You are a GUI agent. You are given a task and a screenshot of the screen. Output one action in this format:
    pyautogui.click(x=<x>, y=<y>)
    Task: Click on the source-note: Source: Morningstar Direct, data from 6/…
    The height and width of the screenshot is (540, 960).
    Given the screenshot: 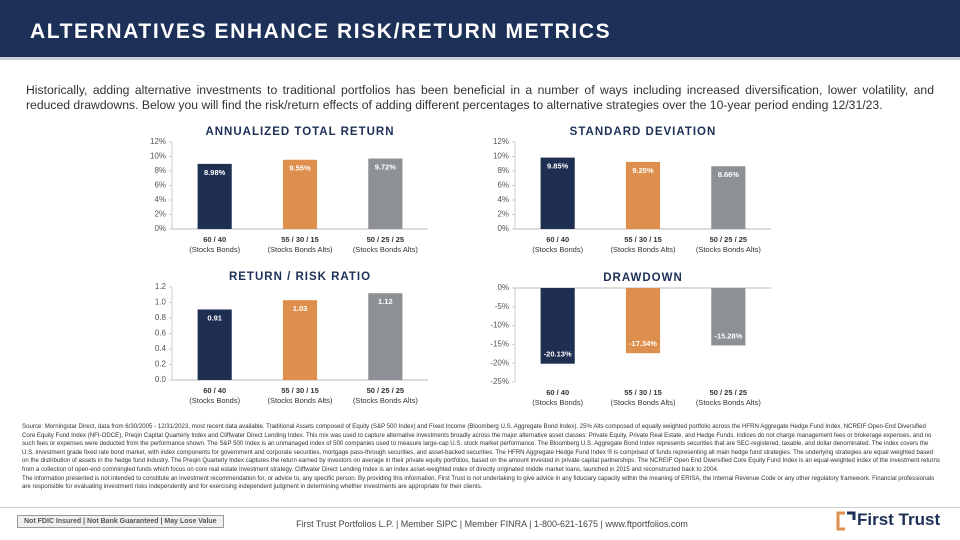 What is the action you would take?
    pyautogui.click(x=481, y=448)
    